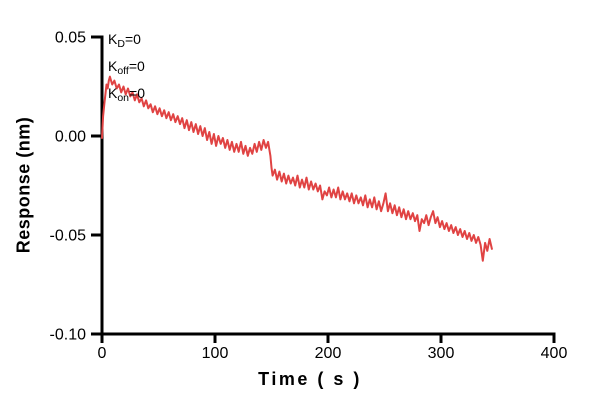  I want to click on annotation-koff-value: =0, so click(136, 66).